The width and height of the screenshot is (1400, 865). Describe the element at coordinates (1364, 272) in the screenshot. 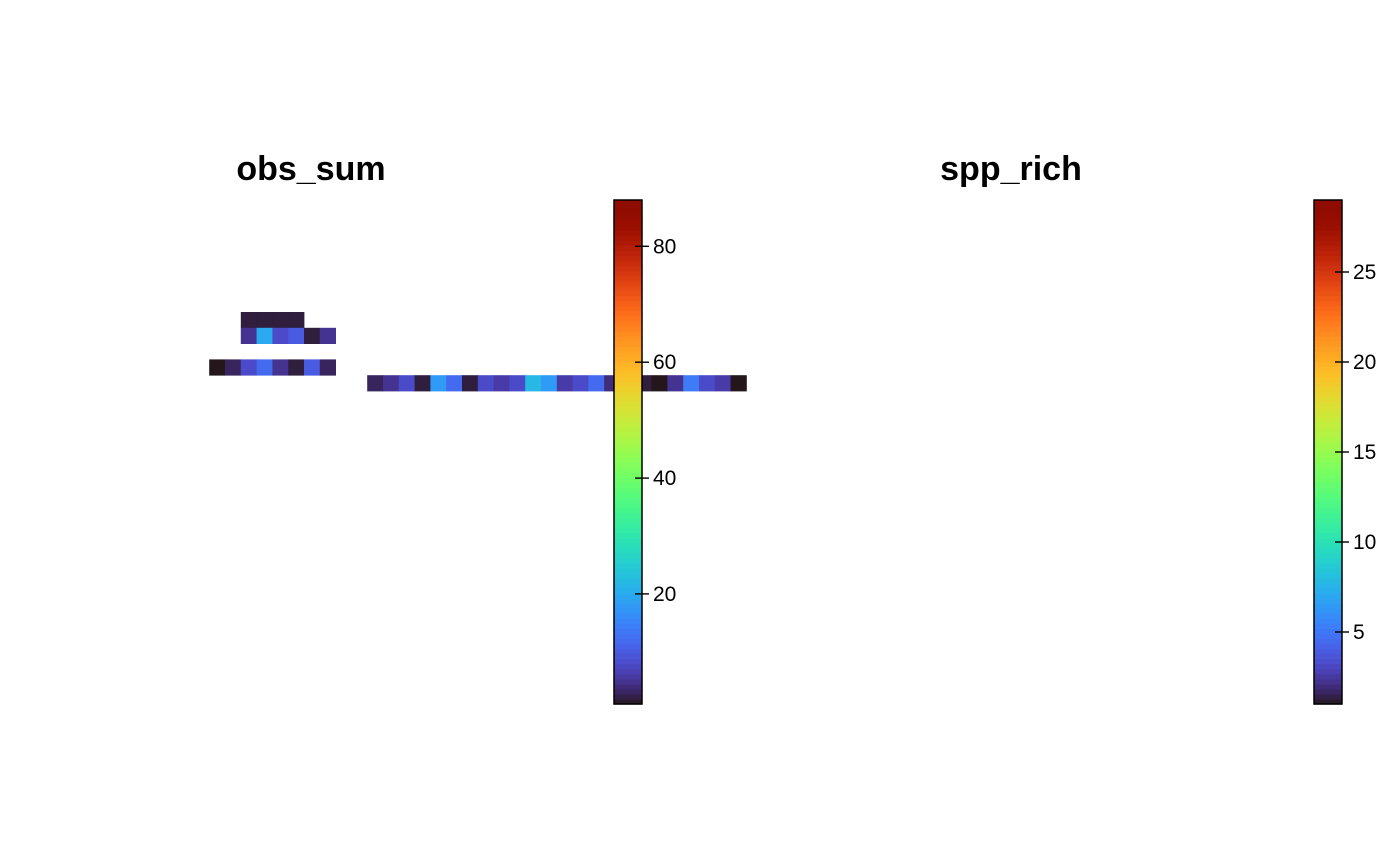

I see `legend-tick-label: 25` at that location.